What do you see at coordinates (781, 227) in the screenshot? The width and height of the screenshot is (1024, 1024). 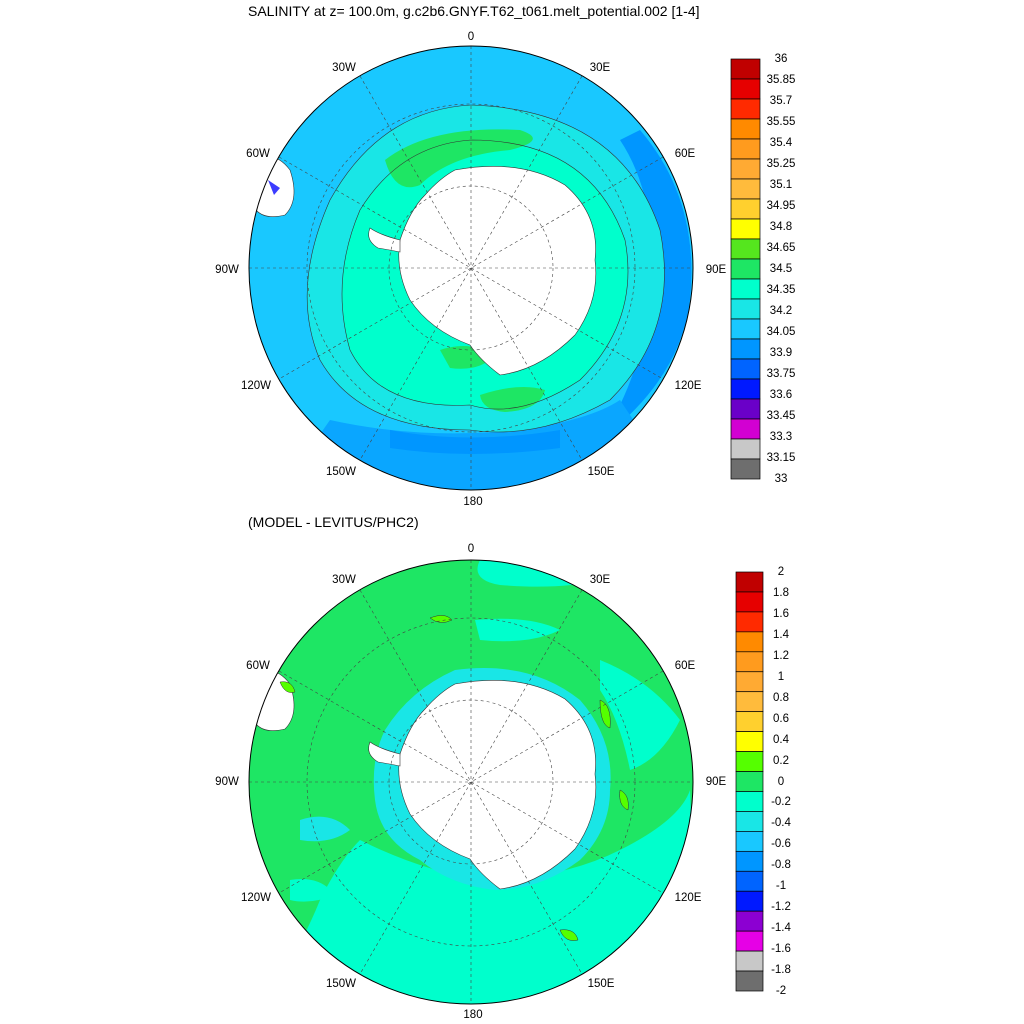 I see `colorbar-tick-label: 34.8` at bounding box center [781, 227].